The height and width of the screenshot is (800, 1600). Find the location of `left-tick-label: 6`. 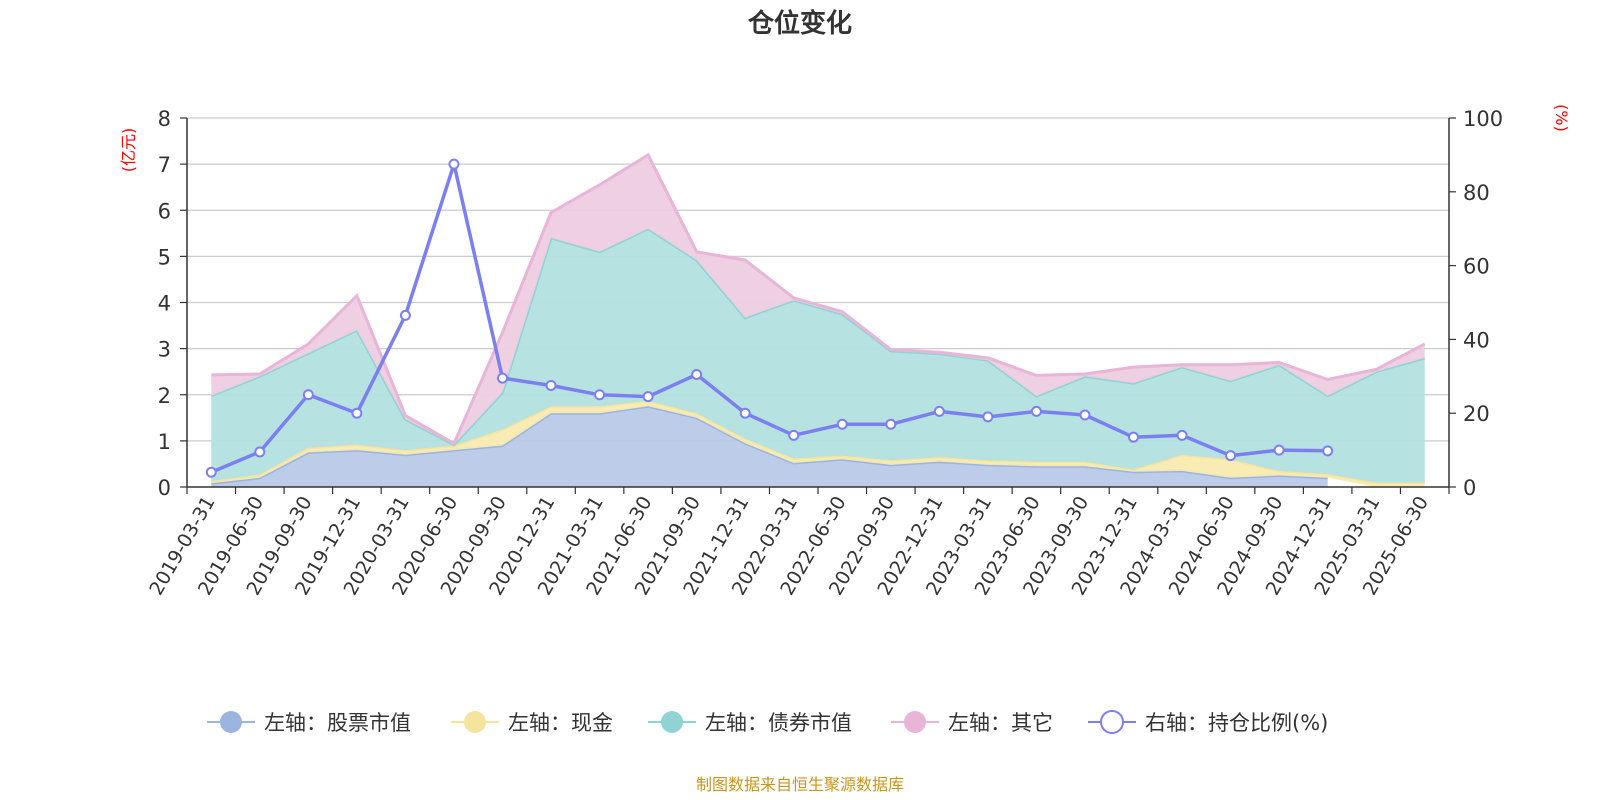

left-tick-label: 6 is located at coordinates (164, 211).